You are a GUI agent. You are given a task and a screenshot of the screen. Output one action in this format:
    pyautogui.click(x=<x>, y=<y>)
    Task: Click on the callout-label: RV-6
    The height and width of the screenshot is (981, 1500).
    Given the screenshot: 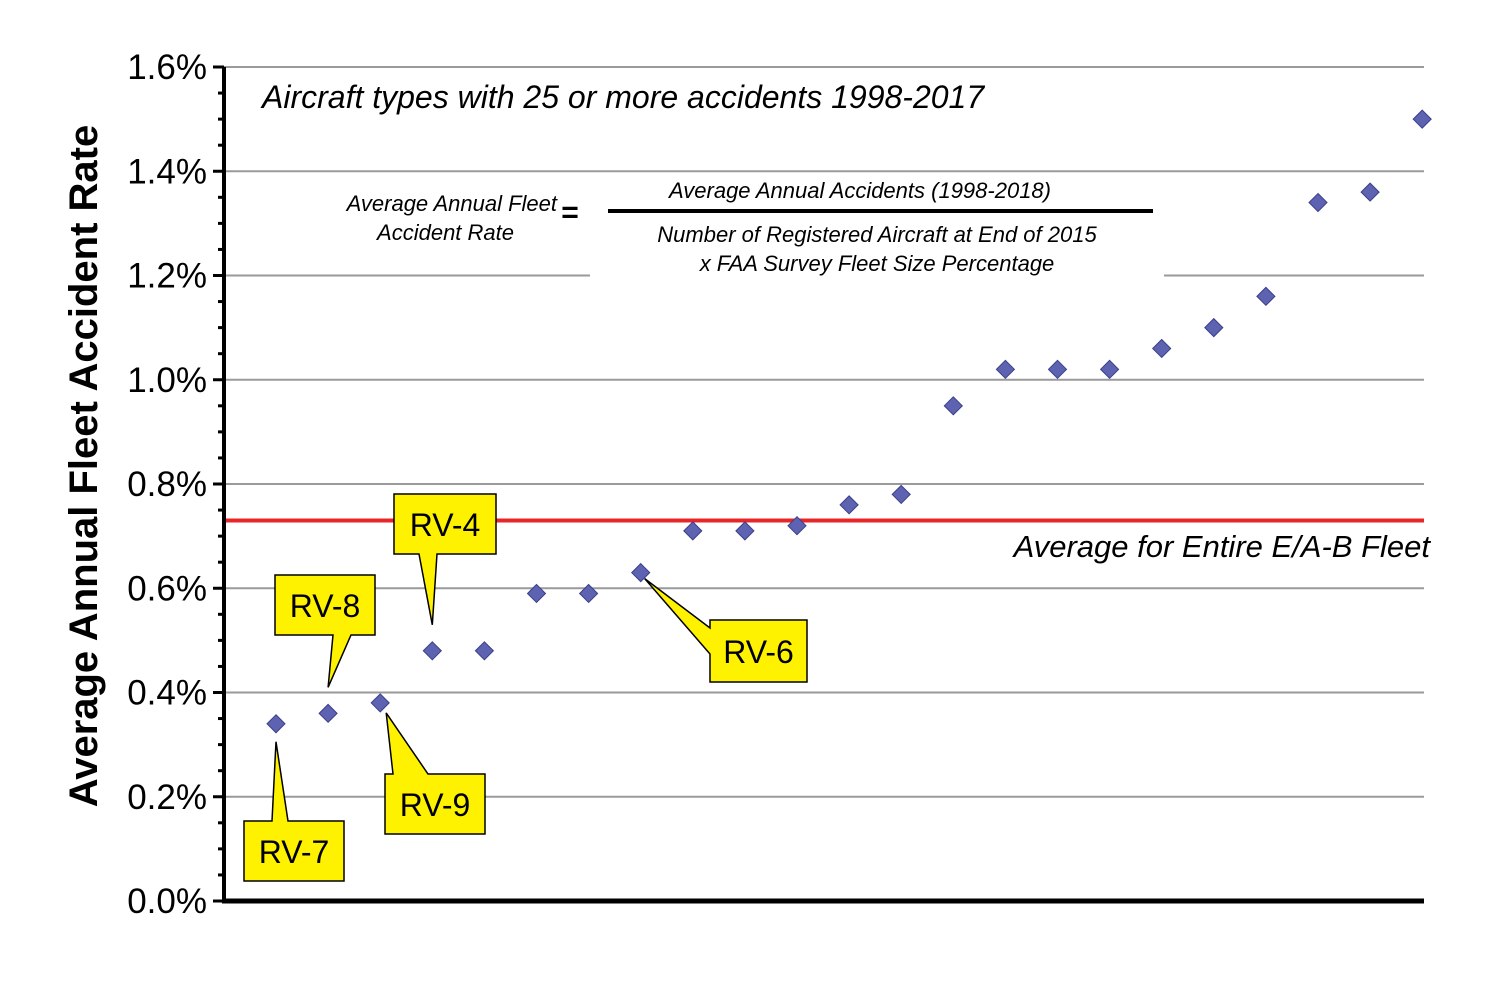 What is the action you would take?
    pyautogui.click(x=758, y=652)
    